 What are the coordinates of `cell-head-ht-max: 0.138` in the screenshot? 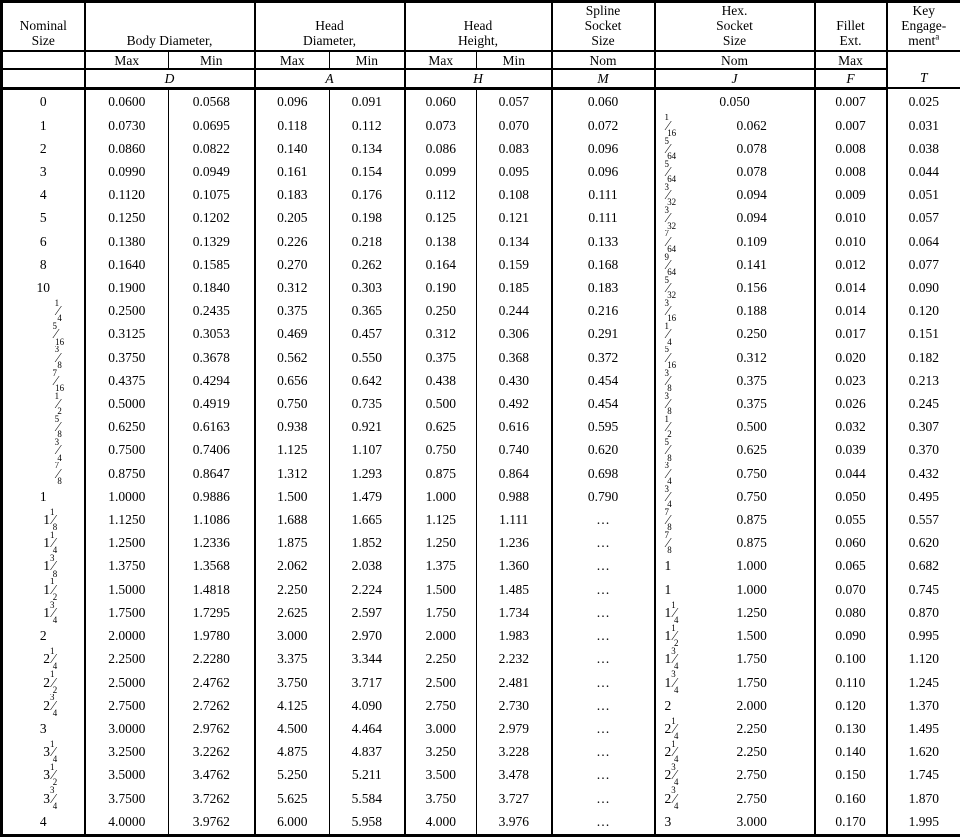 It's located at (440, 241).